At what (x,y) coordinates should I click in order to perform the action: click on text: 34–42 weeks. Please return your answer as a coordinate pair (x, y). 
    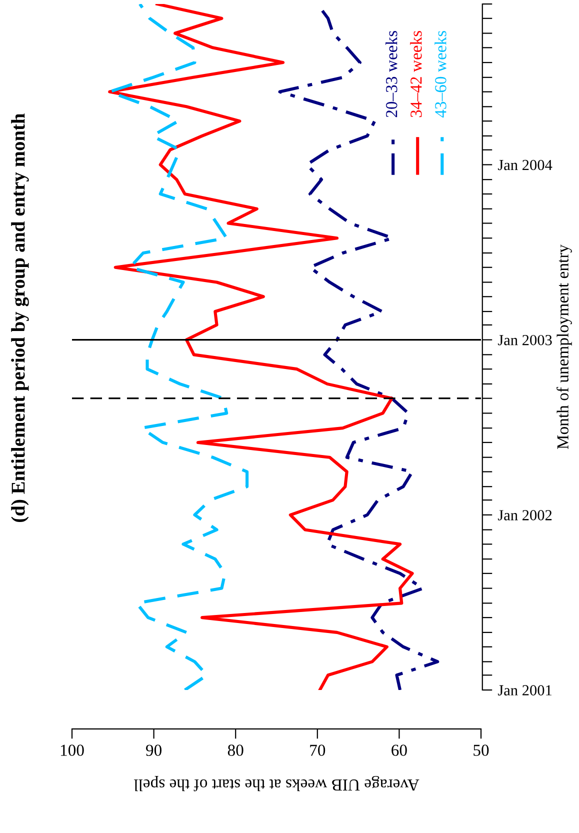
    Looking at the image, I should click on (416, 74).